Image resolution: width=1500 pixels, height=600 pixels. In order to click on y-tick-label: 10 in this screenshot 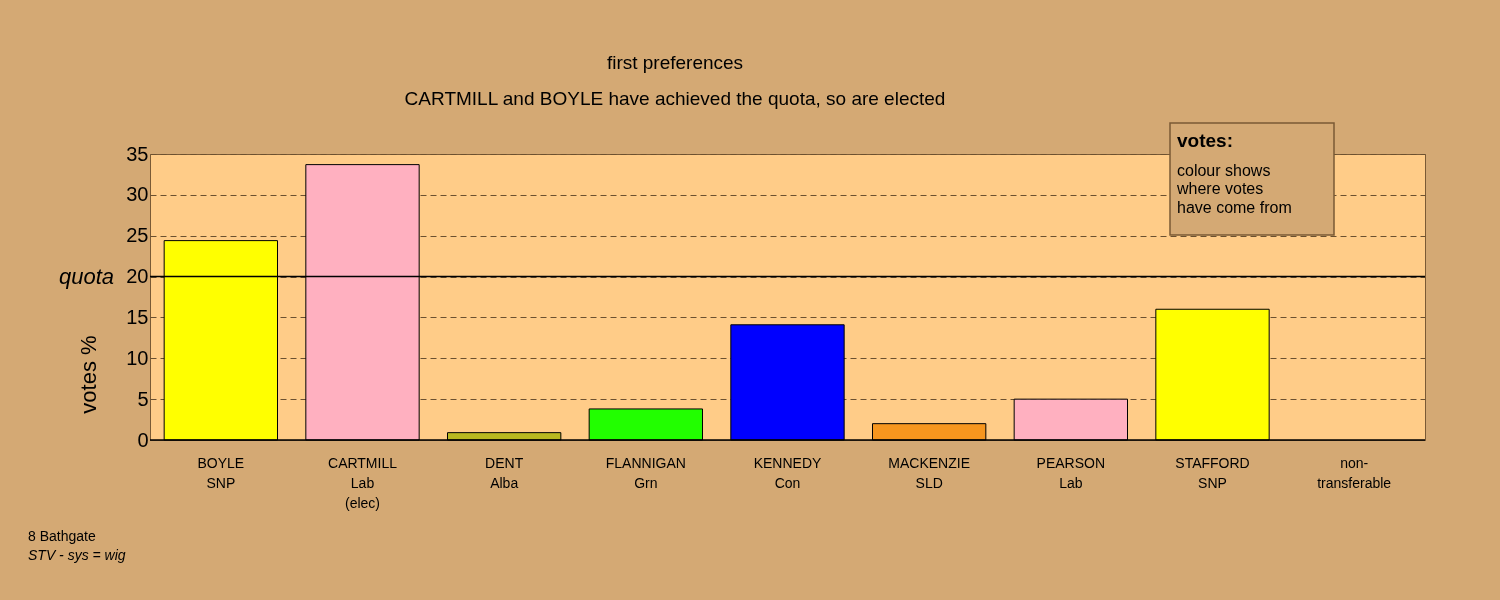, I will do `click(137, 357)`.